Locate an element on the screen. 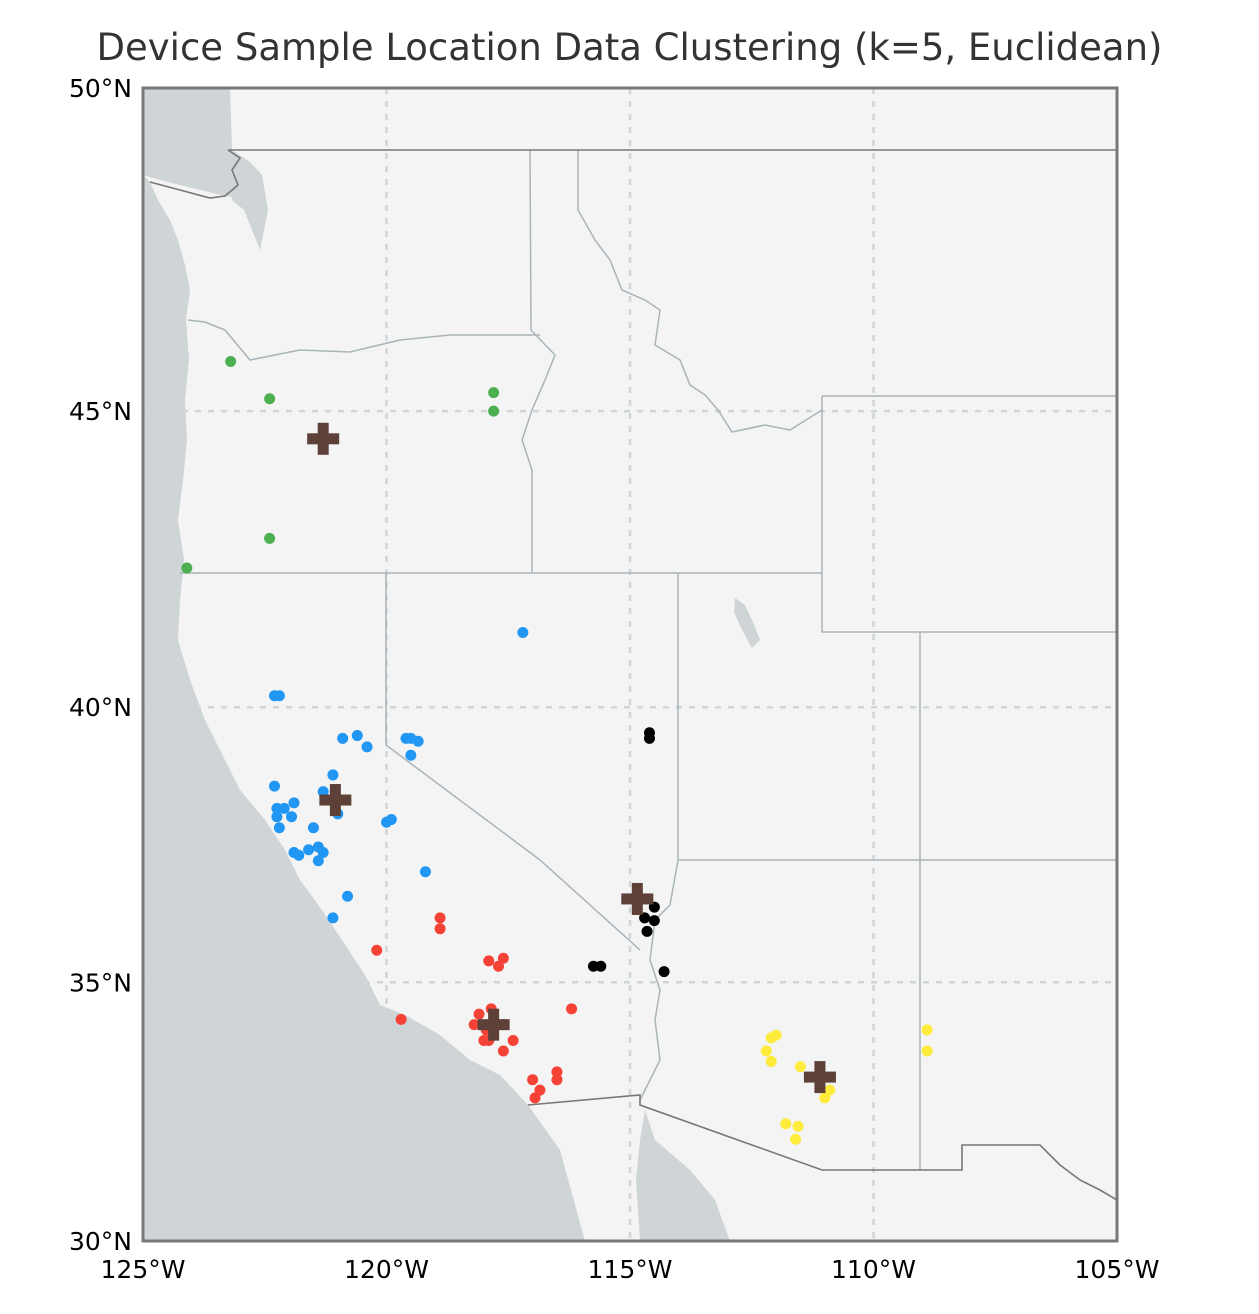 This screenshot has width=1259, height=1314. colorado-river-border is located at coordinates (659, 980).